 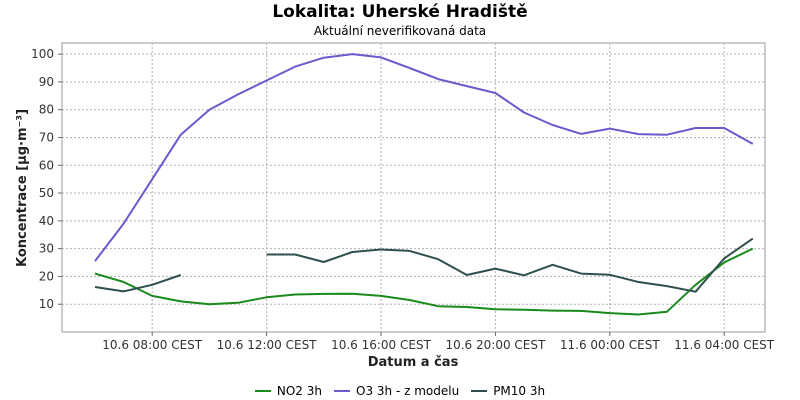 What do you see at coordinates (42, 54) in the screenshot?
I see `y-tick-label: 100` at bounding box center [42, 54].